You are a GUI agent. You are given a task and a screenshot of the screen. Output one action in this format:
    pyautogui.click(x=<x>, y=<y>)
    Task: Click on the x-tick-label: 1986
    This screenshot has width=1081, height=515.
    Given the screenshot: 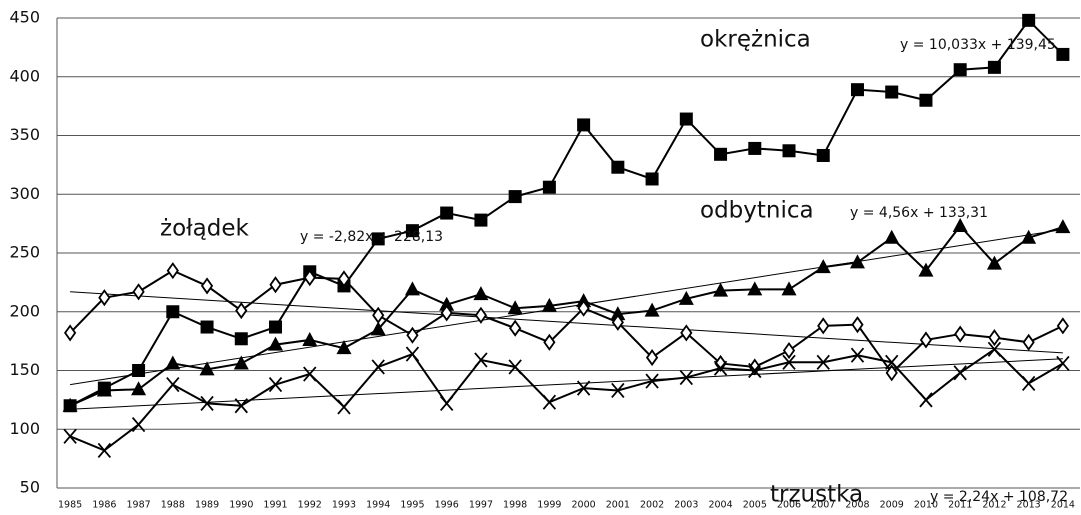 What is the action you would take?
    pyautogui.click(x=104, y=505)
    